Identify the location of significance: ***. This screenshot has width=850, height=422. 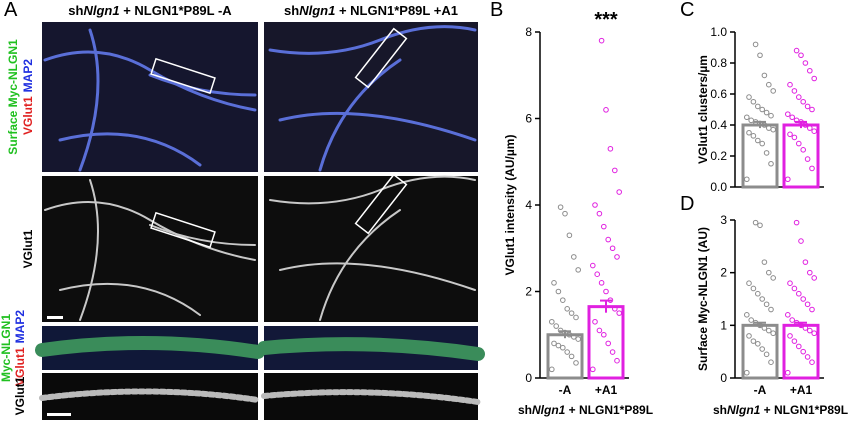
(606, 20).